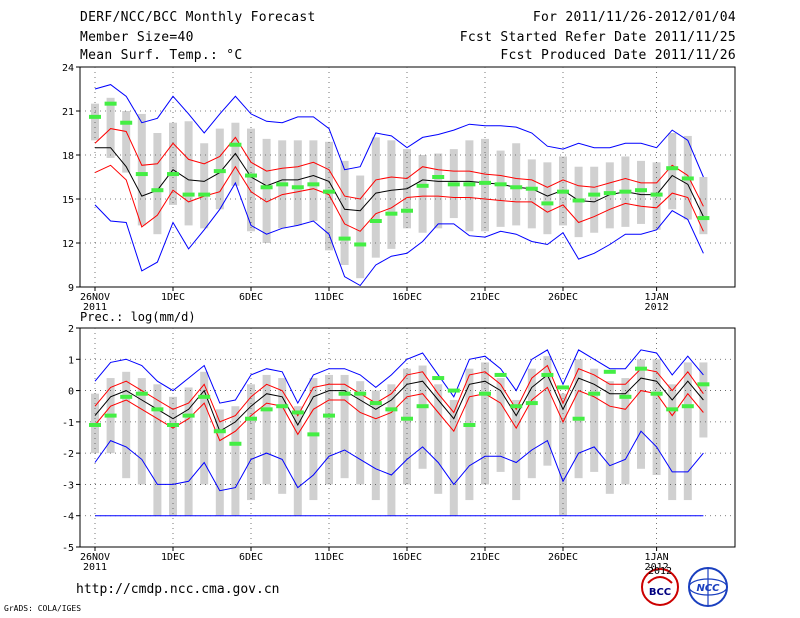  I want to click on prec-ytick-label-2: 2, so click(71, 329).